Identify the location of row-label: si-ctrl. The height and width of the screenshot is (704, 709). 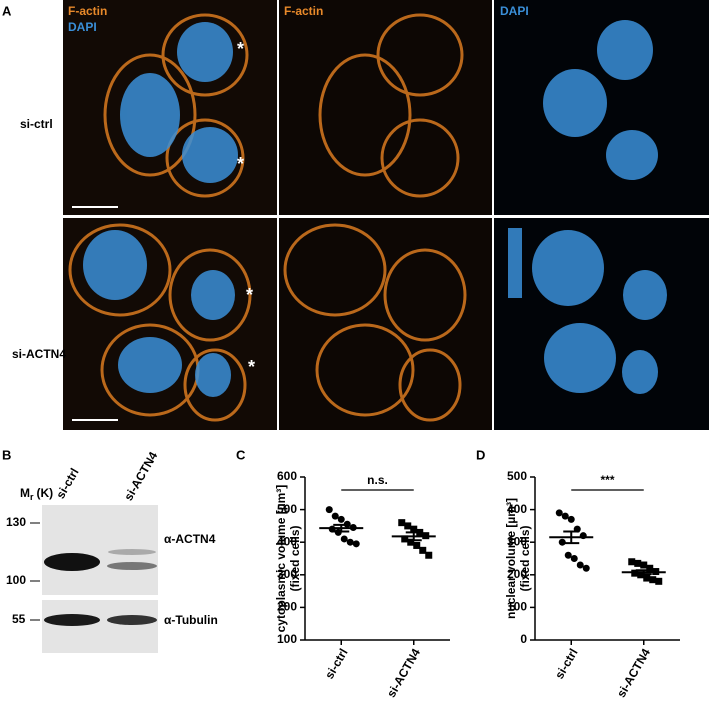
(36, 124).